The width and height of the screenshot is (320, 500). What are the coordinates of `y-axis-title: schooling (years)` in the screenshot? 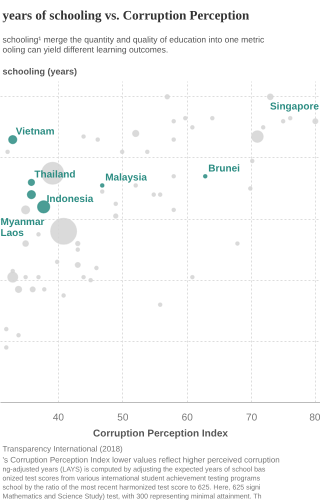 It's located at (40, 71).